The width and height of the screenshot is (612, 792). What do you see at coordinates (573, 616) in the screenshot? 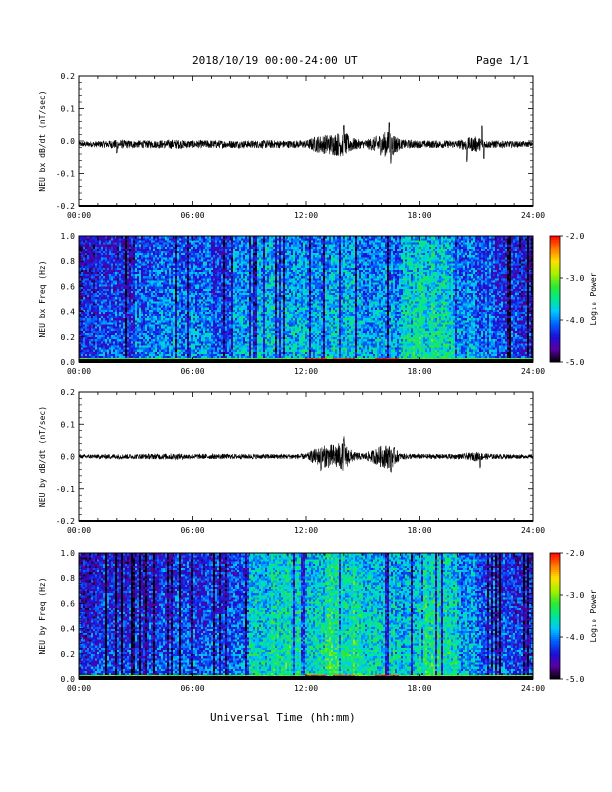
I see `colorbar-by-spectrogram: -2.0 -3.0 -4.0 -5.0 Log₁₀ Power` at bounding box center [573, 616].